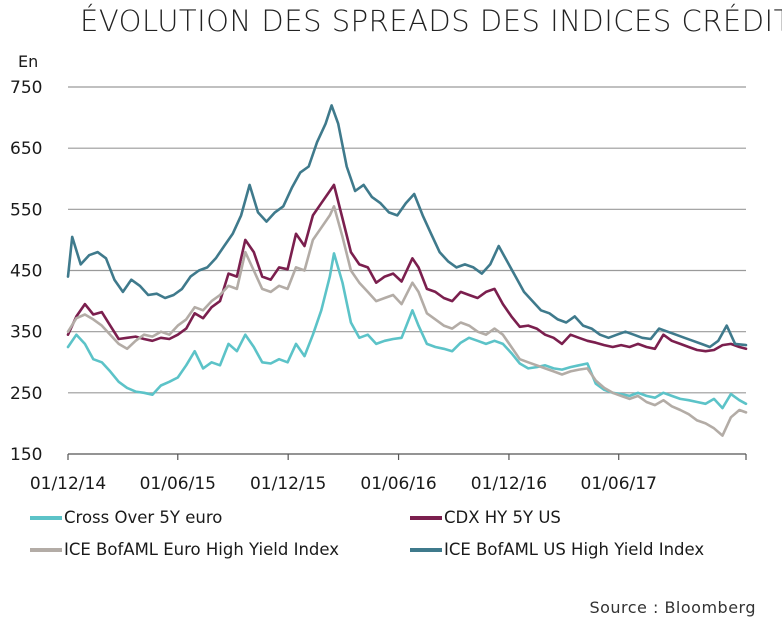 The width and height of the screenshot is (782, 624). I want to click on y-tick-label-550: 550, so click(26, 210).